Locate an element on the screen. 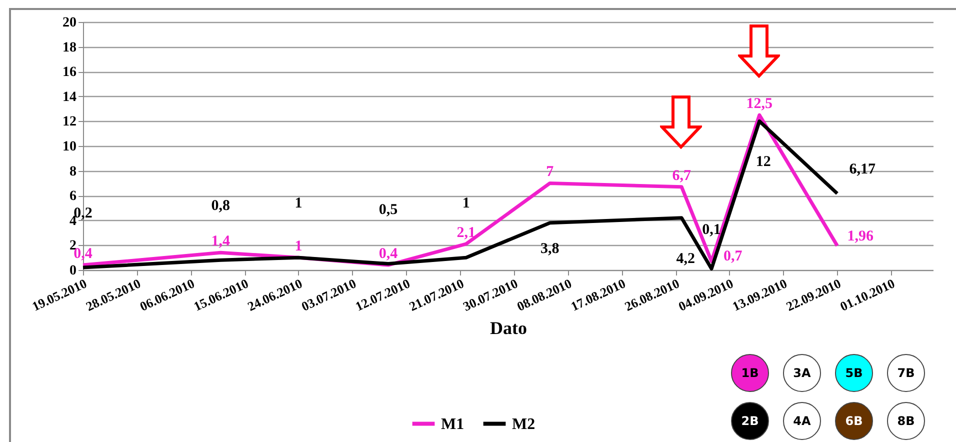 The width and height of the screenshot is (956, 442). data-label: 0,7 is located at coordinates (733, 256).